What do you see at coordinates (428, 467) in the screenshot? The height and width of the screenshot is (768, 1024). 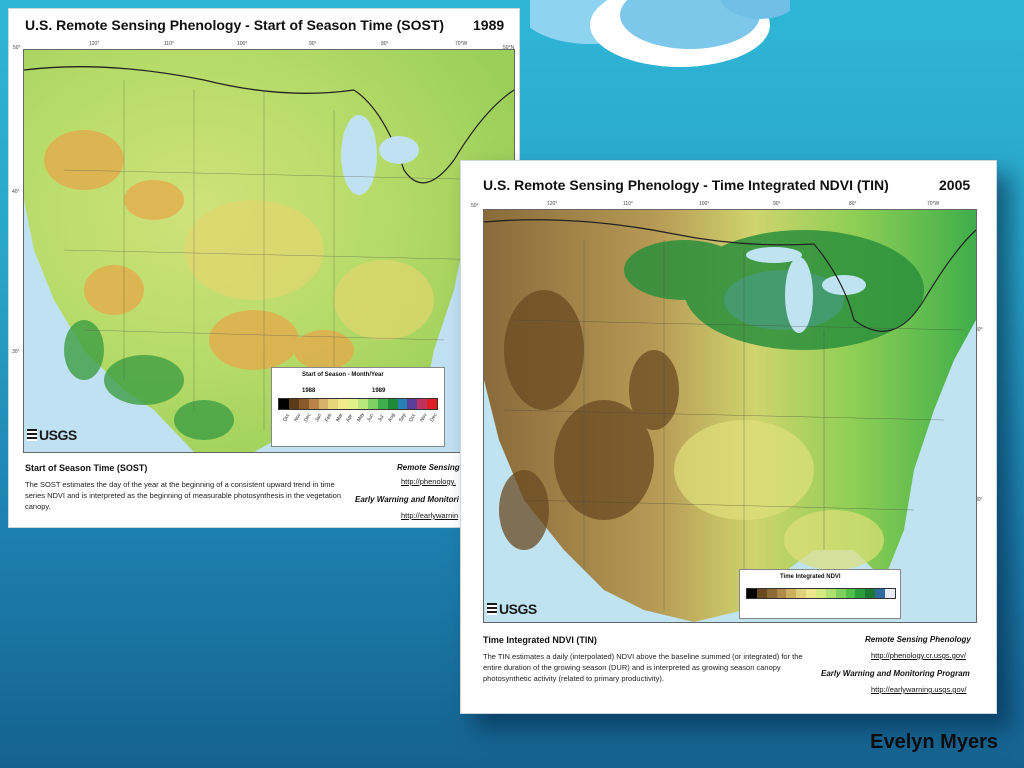 I see `source-heading: Remote Sensing` at bounding box center [428, 467].